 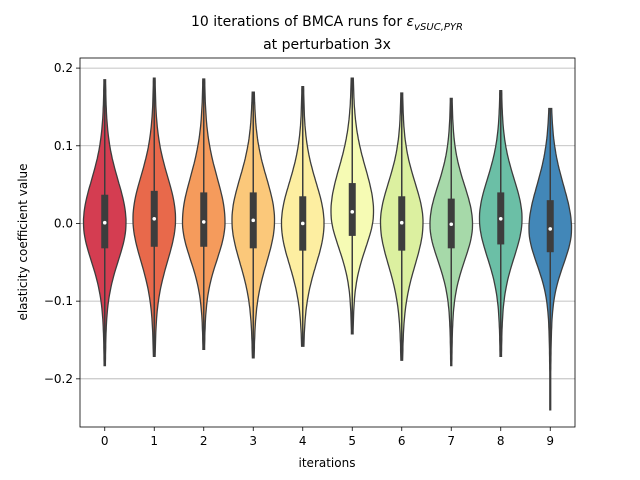 What do you see at coordinates (327, 437) in the screenshot?
I see `x-axis-ticks: 0 1 2 3 4 5 6 7 8 9` at bounding box center [327, 437].